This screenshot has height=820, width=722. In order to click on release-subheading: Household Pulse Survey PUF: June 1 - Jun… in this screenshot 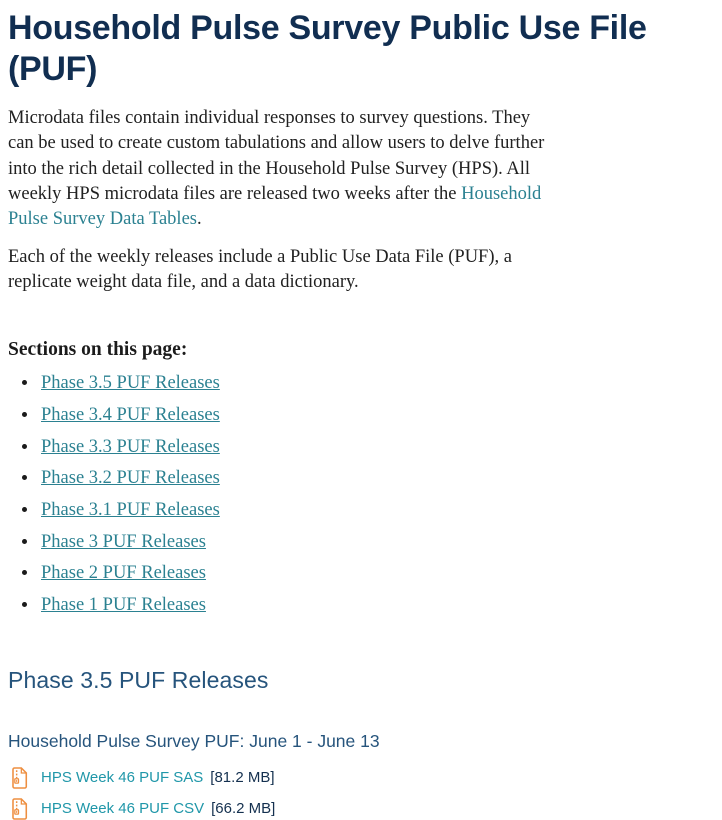, I will do `click(194, 740)`.